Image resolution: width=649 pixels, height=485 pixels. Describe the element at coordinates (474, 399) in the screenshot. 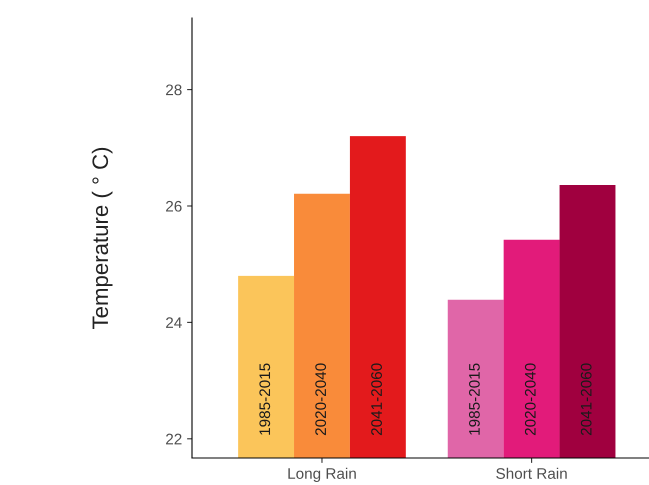

I see `text: 1985-2015` at that location.